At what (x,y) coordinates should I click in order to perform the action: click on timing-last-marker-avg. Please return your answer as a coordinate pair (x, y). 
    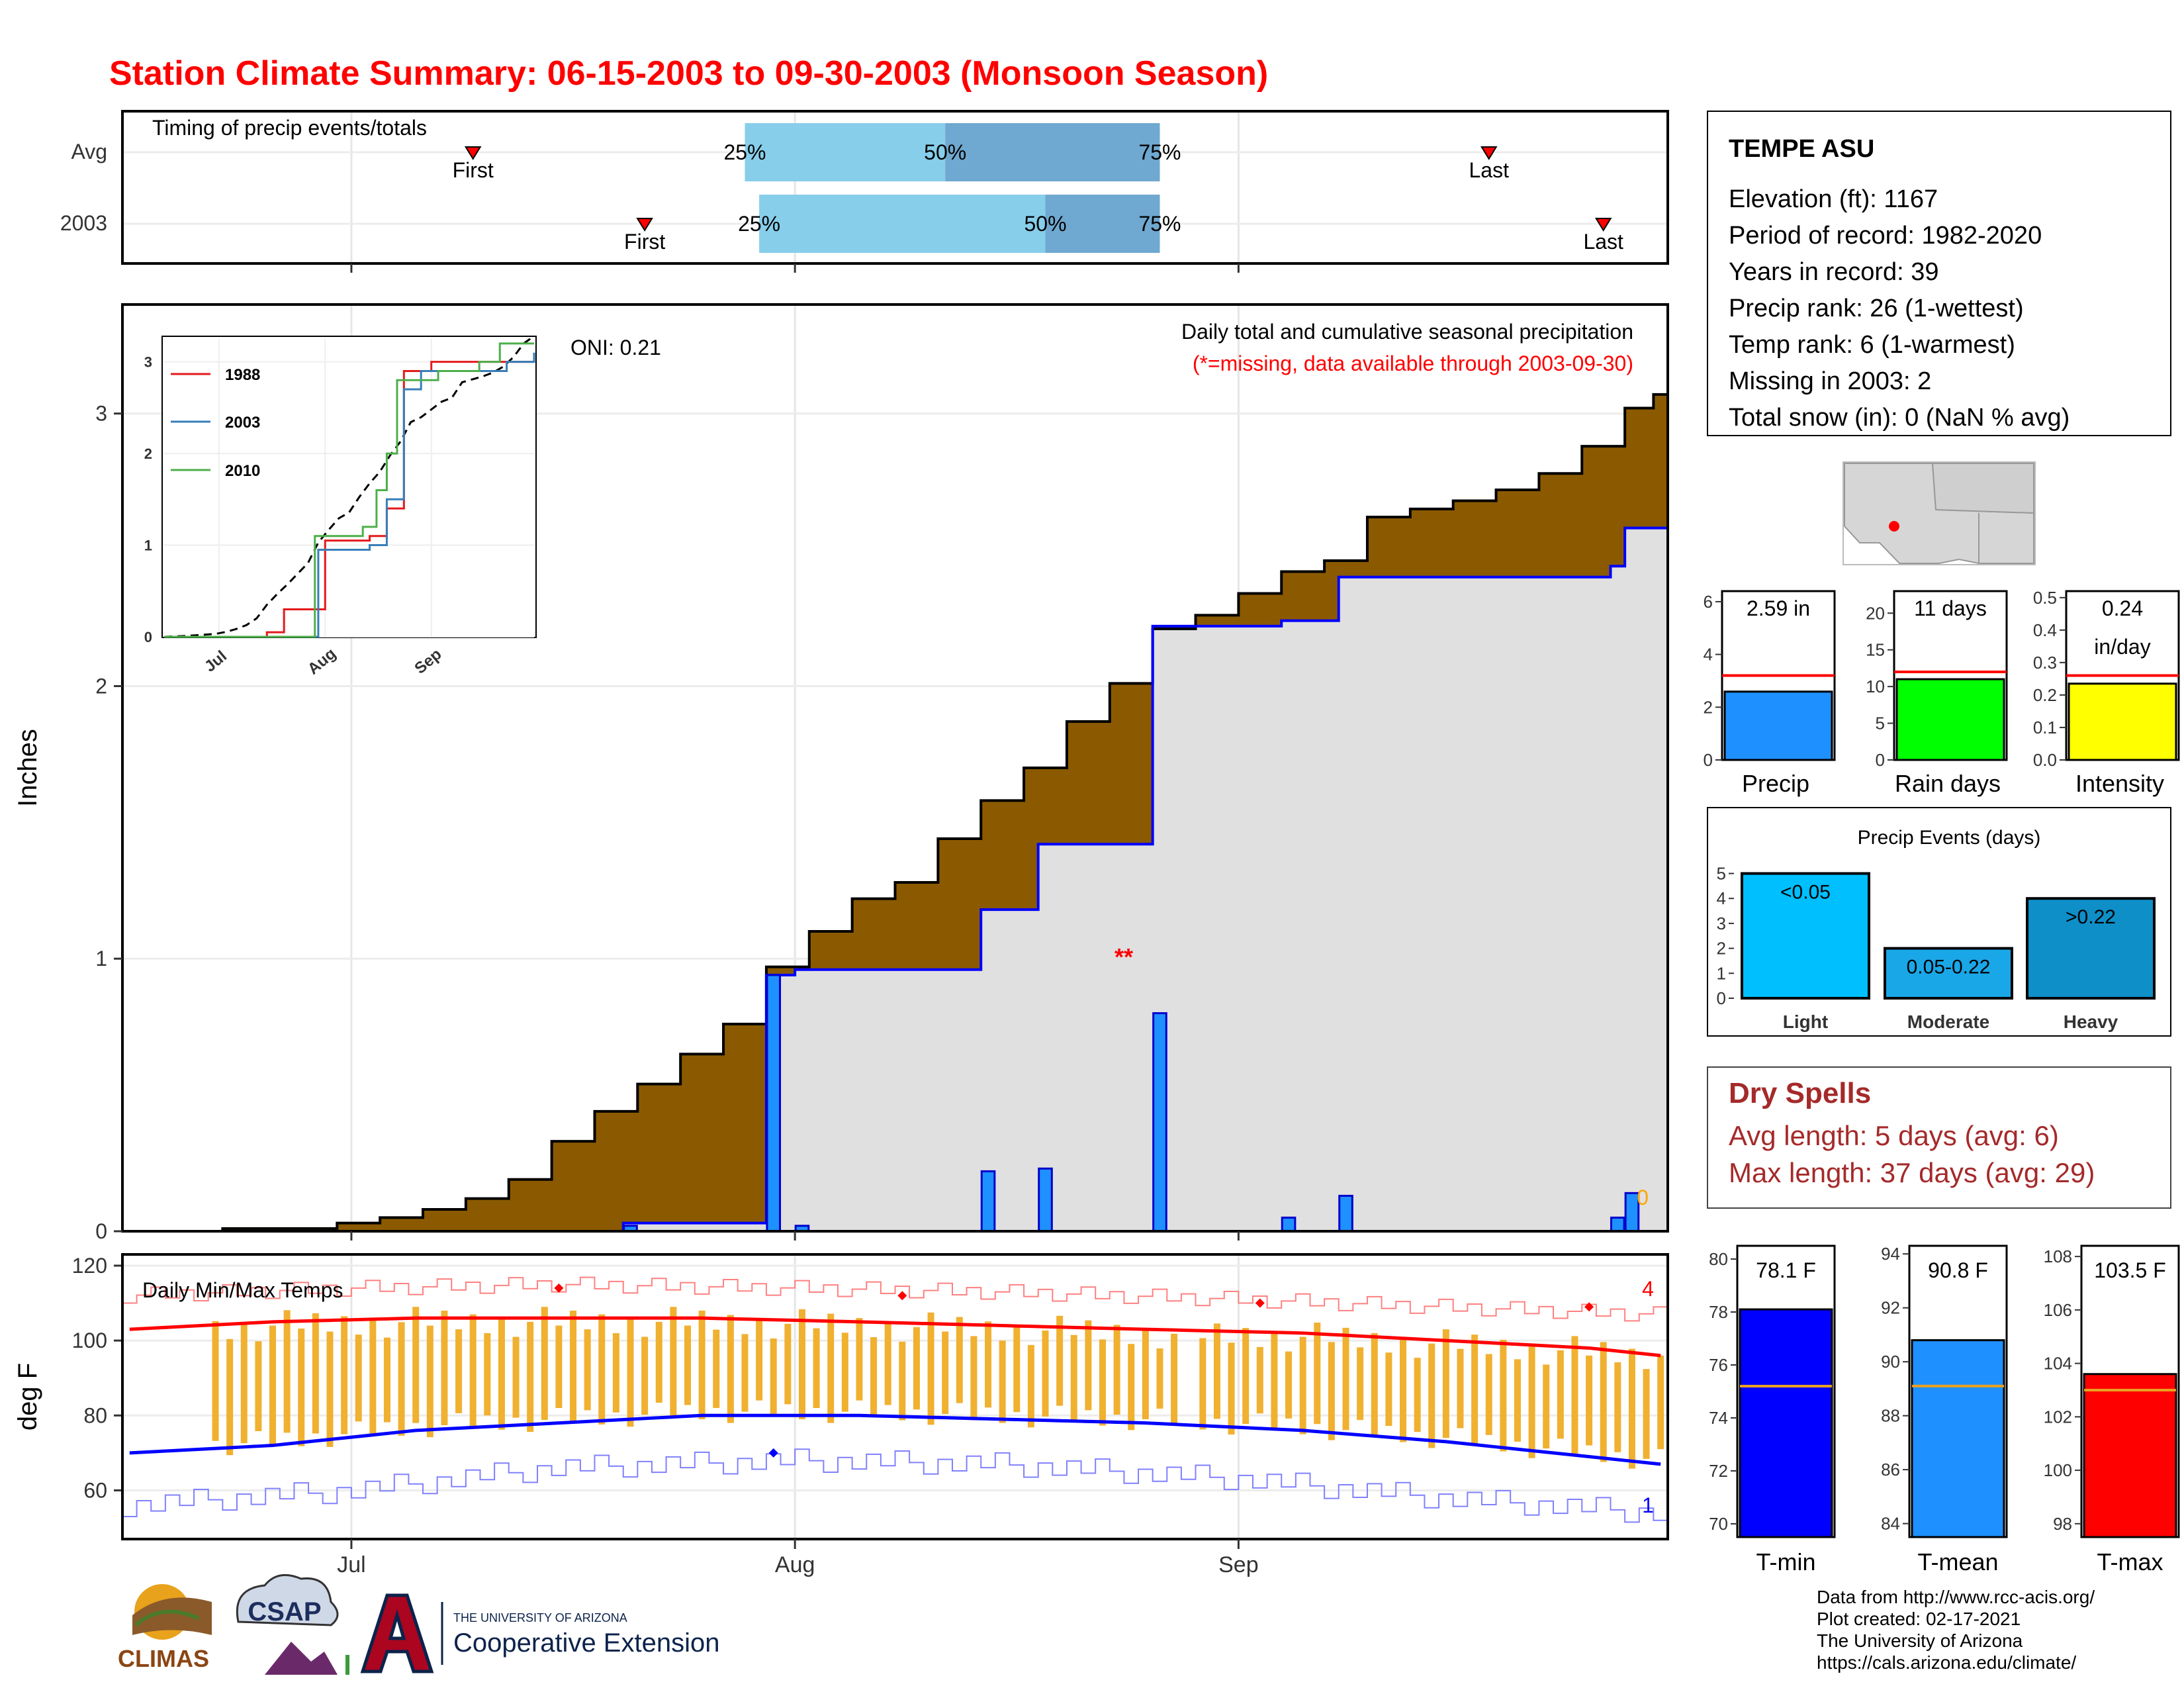
    Looking at the image, I should click on (1489, 153).